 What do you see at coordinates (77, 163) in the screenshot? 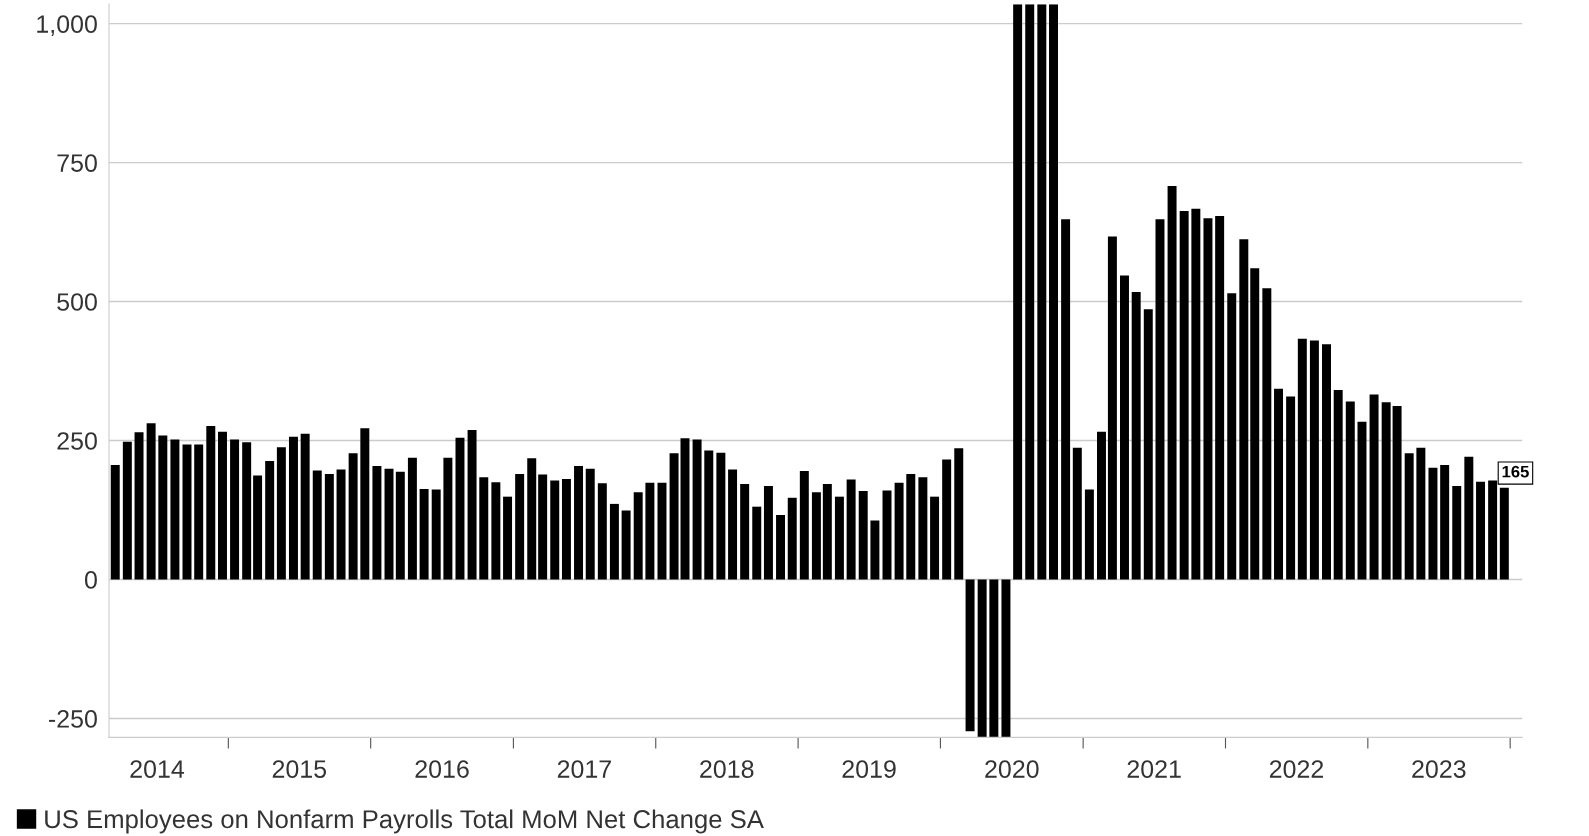
I see `y-tick-label: 750` at bounding box center [77, 163].